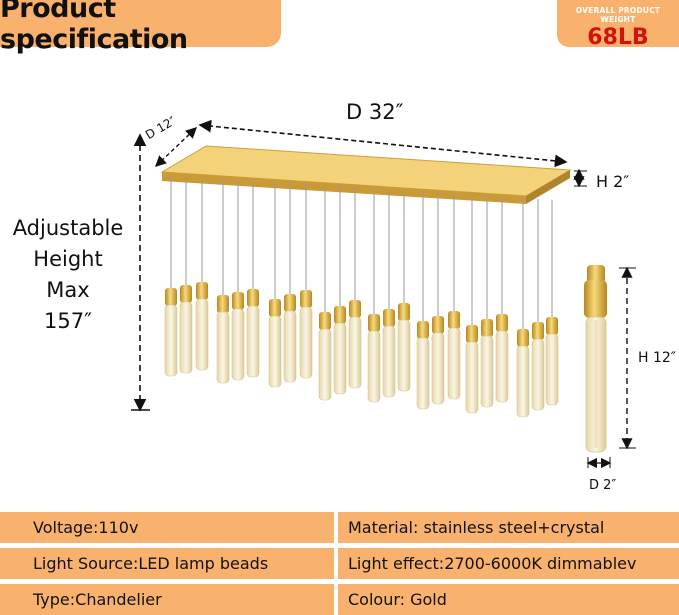 This screenshot has height=615, width=679. I want to click on depth-32-arrow, so click(383, 143).